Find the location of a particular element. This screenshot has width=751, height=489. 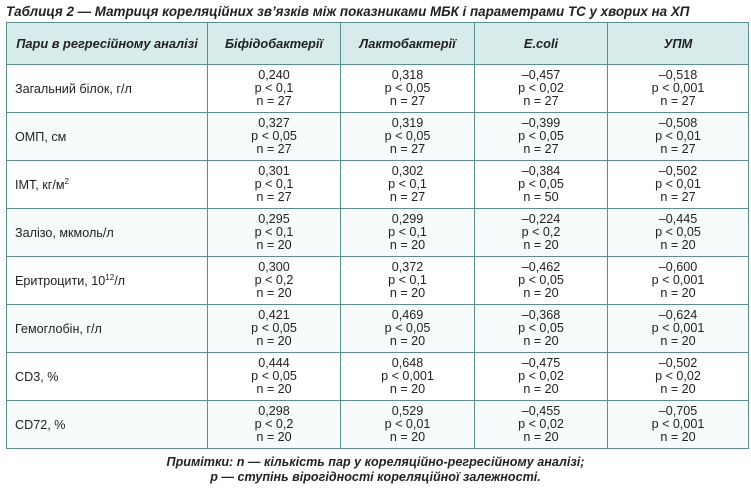

cell-upm: –0,502 p < 0,01 n = 27 is located at coordinates (678, 184).